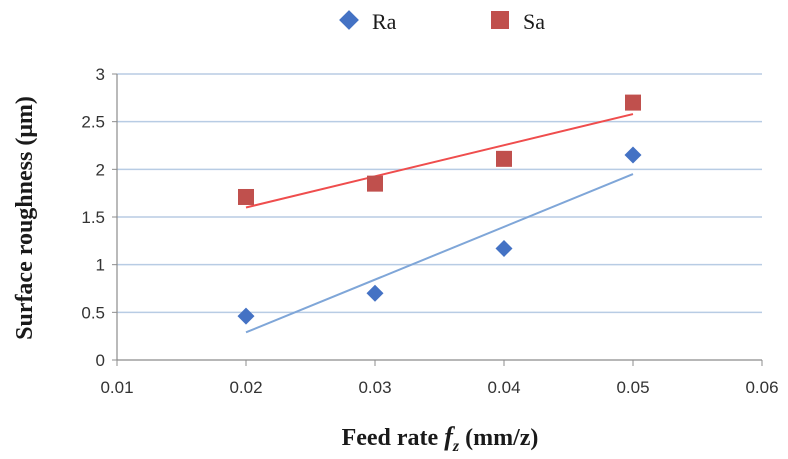  What do you see at coordinates (442, 21) in the screenshot?
I see `legend: Ra Sa` at bounding box center [442, 21].